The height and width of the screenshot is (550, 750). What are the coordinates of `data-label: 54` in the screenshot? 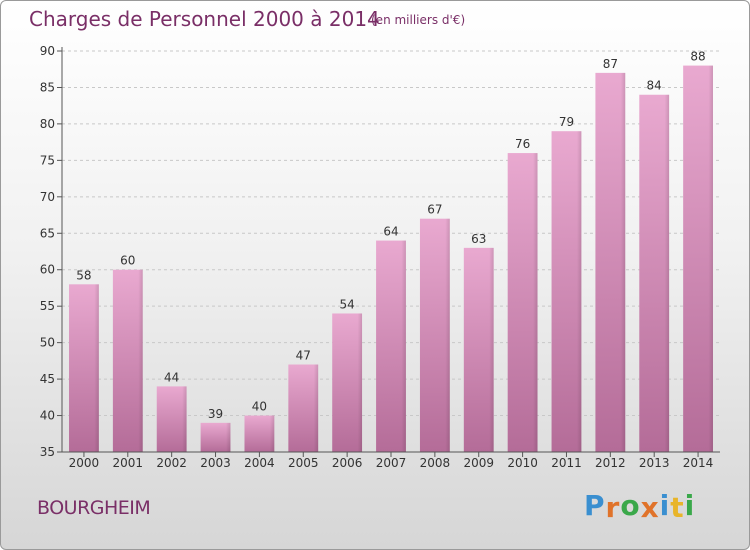 It's located at (346, 304).